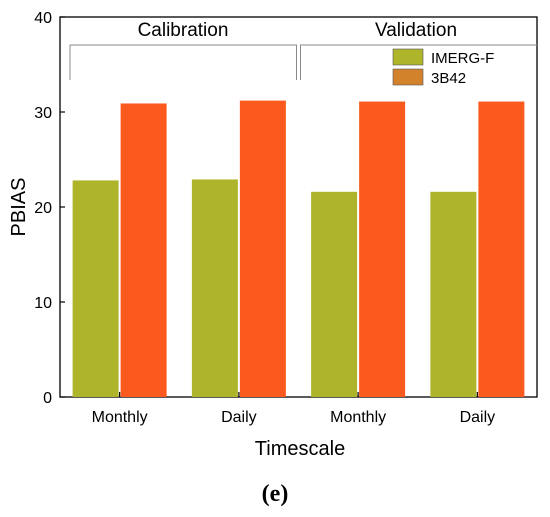  What do you see at coordinates (275, 494) in the screenshot?
I see `figure-caption: (e)` at bounding box center [275, 494].